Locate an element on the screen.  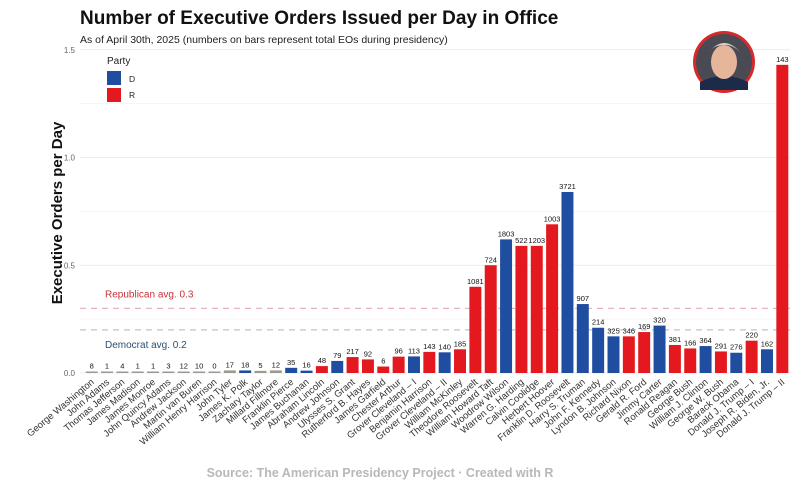
bar-total-label: 113 is located at coordinates (414, 350).